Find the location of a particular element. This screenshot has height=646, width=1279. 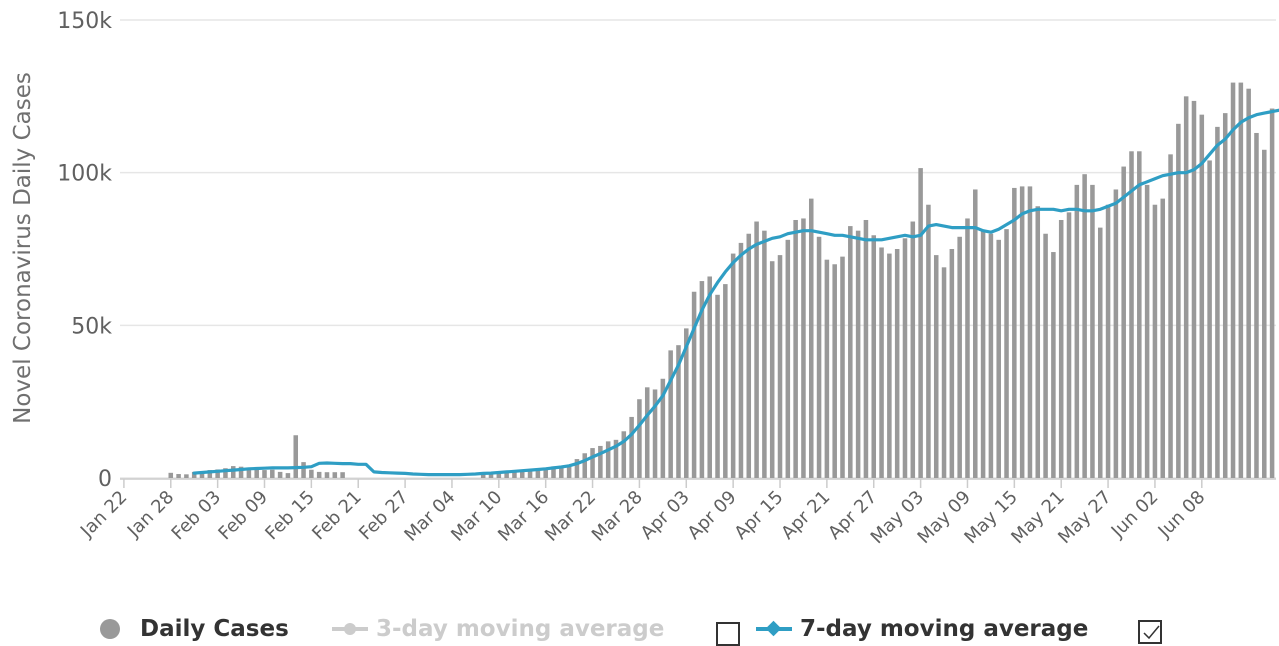

legend-daily-cases: Daily Cases is located at coordinates (194, 629).